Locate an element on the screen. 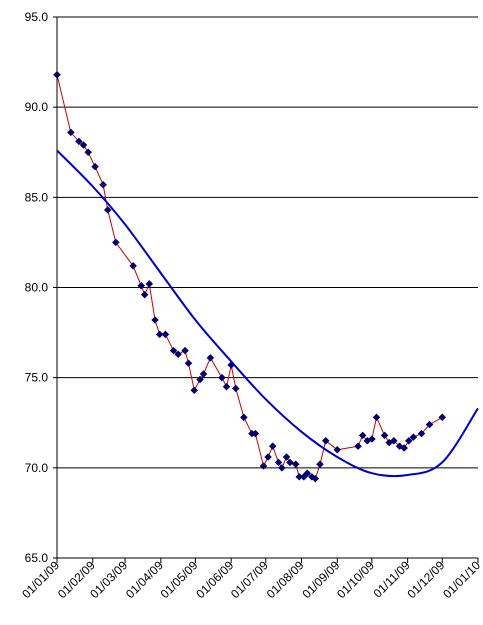 This screenshot has height=625, width=483. y-tick-label: 65.0 is located at coordinates (37, 558).